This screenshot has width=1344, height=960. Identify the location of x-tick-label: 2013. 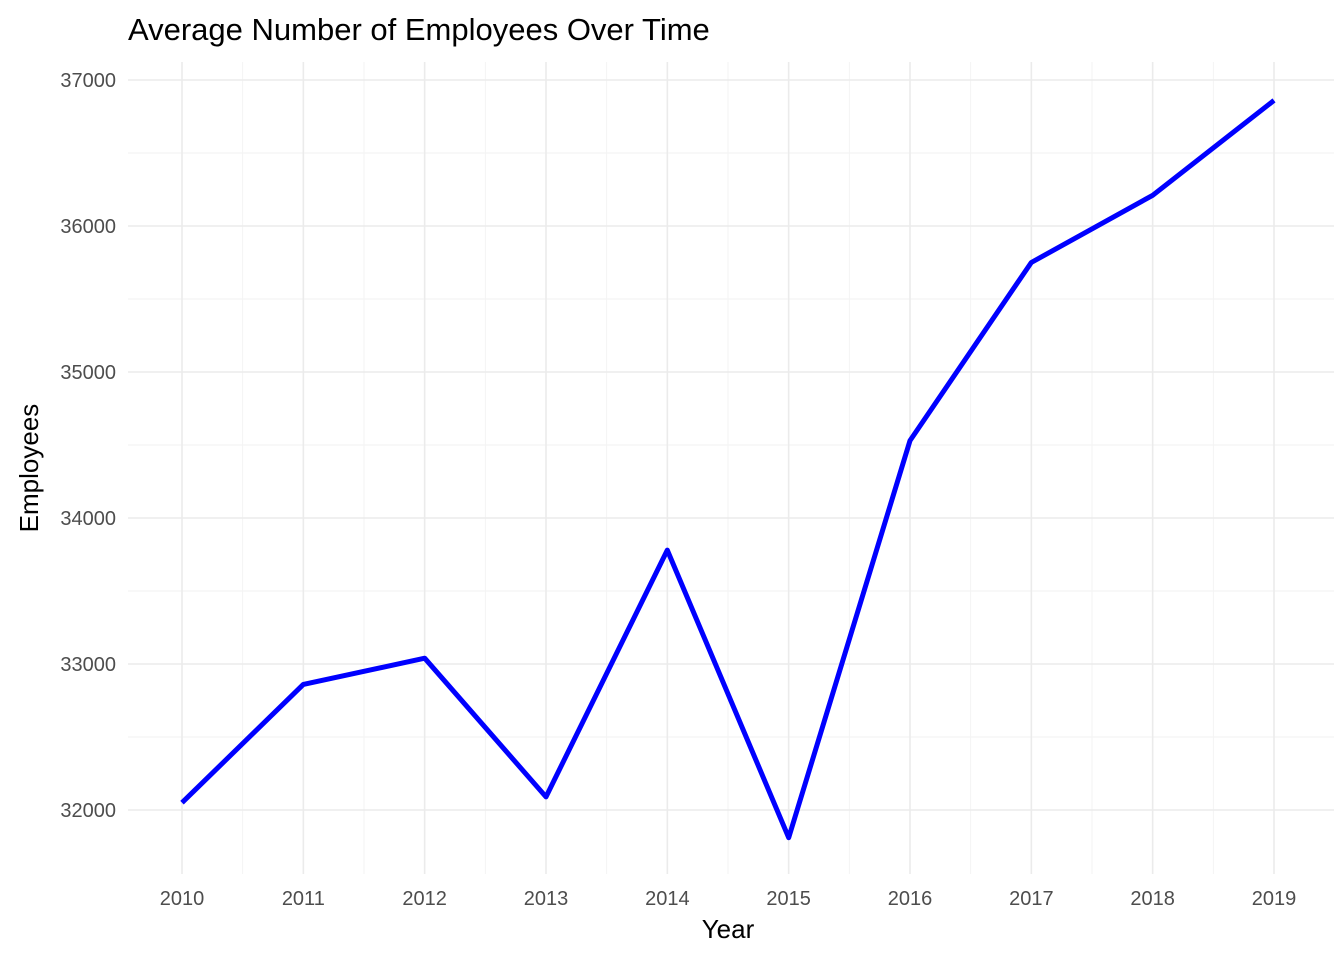
(546, 899).